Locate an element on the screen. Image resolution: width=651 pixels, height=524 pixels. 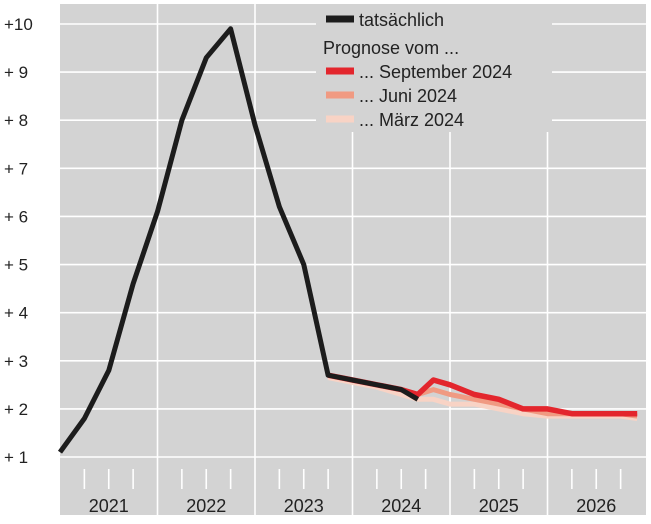
legend-background is located at coordinates (434, 68).